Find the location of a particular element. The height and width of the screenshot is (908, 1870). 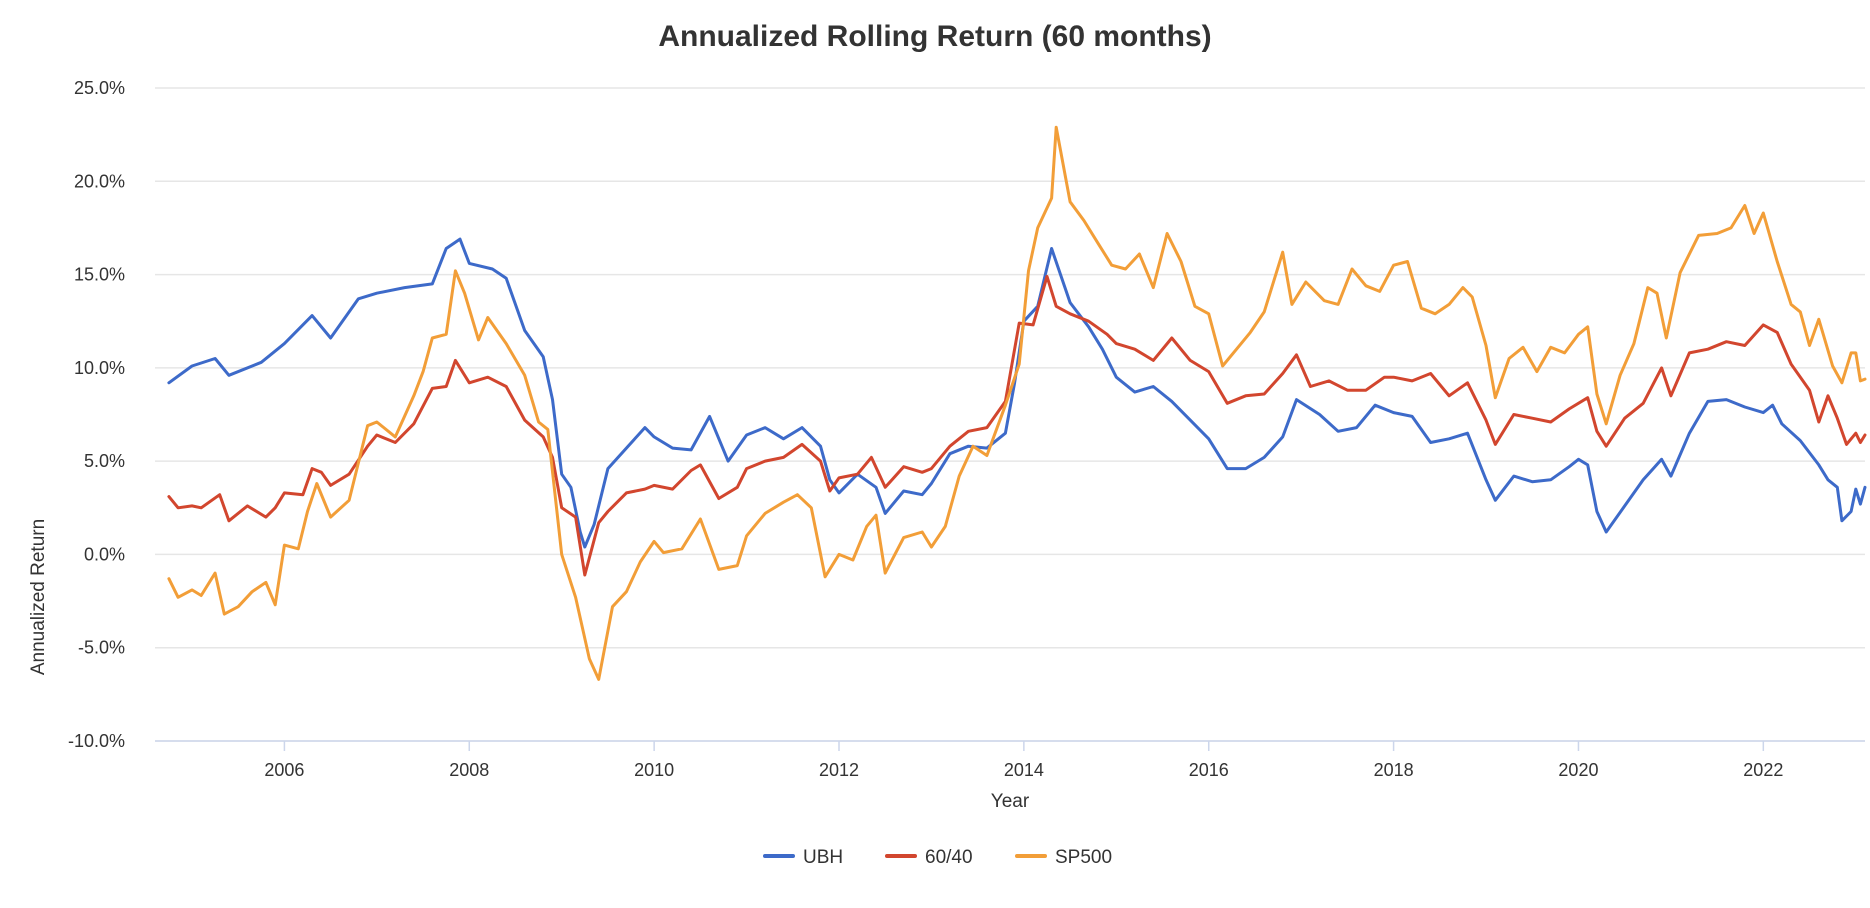

chart-title: Annualized Rolling Return (60 months) is located at coordinates (934, 36).